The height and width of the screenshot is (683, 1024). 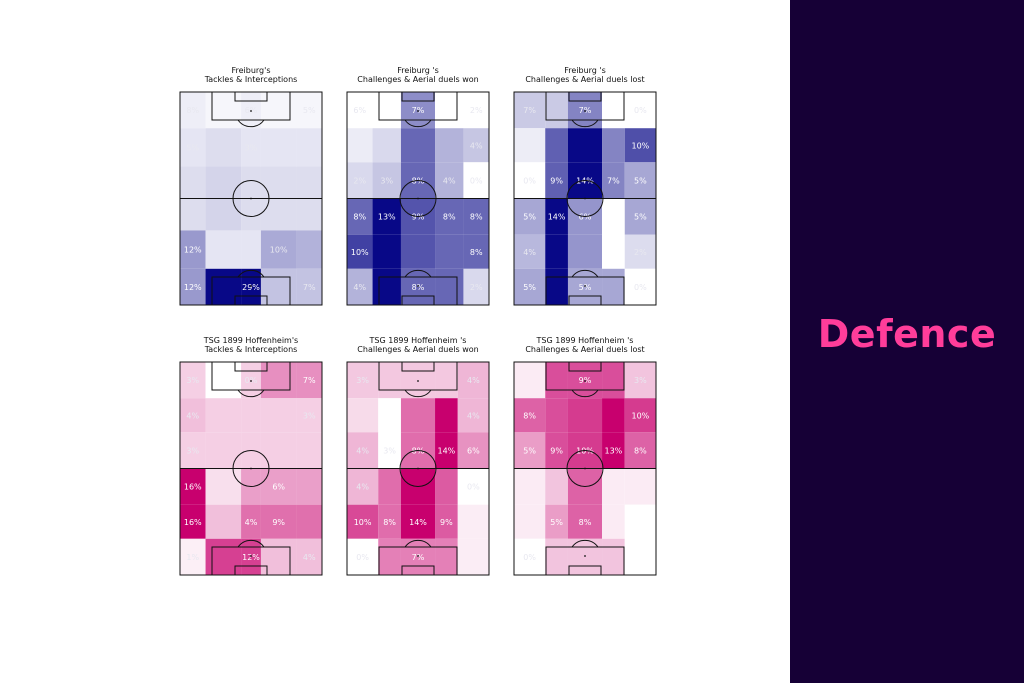 What do you see at coordinates (585, 198) in the screenshot?
I see `center-circle` at bounding box center [585, 198].